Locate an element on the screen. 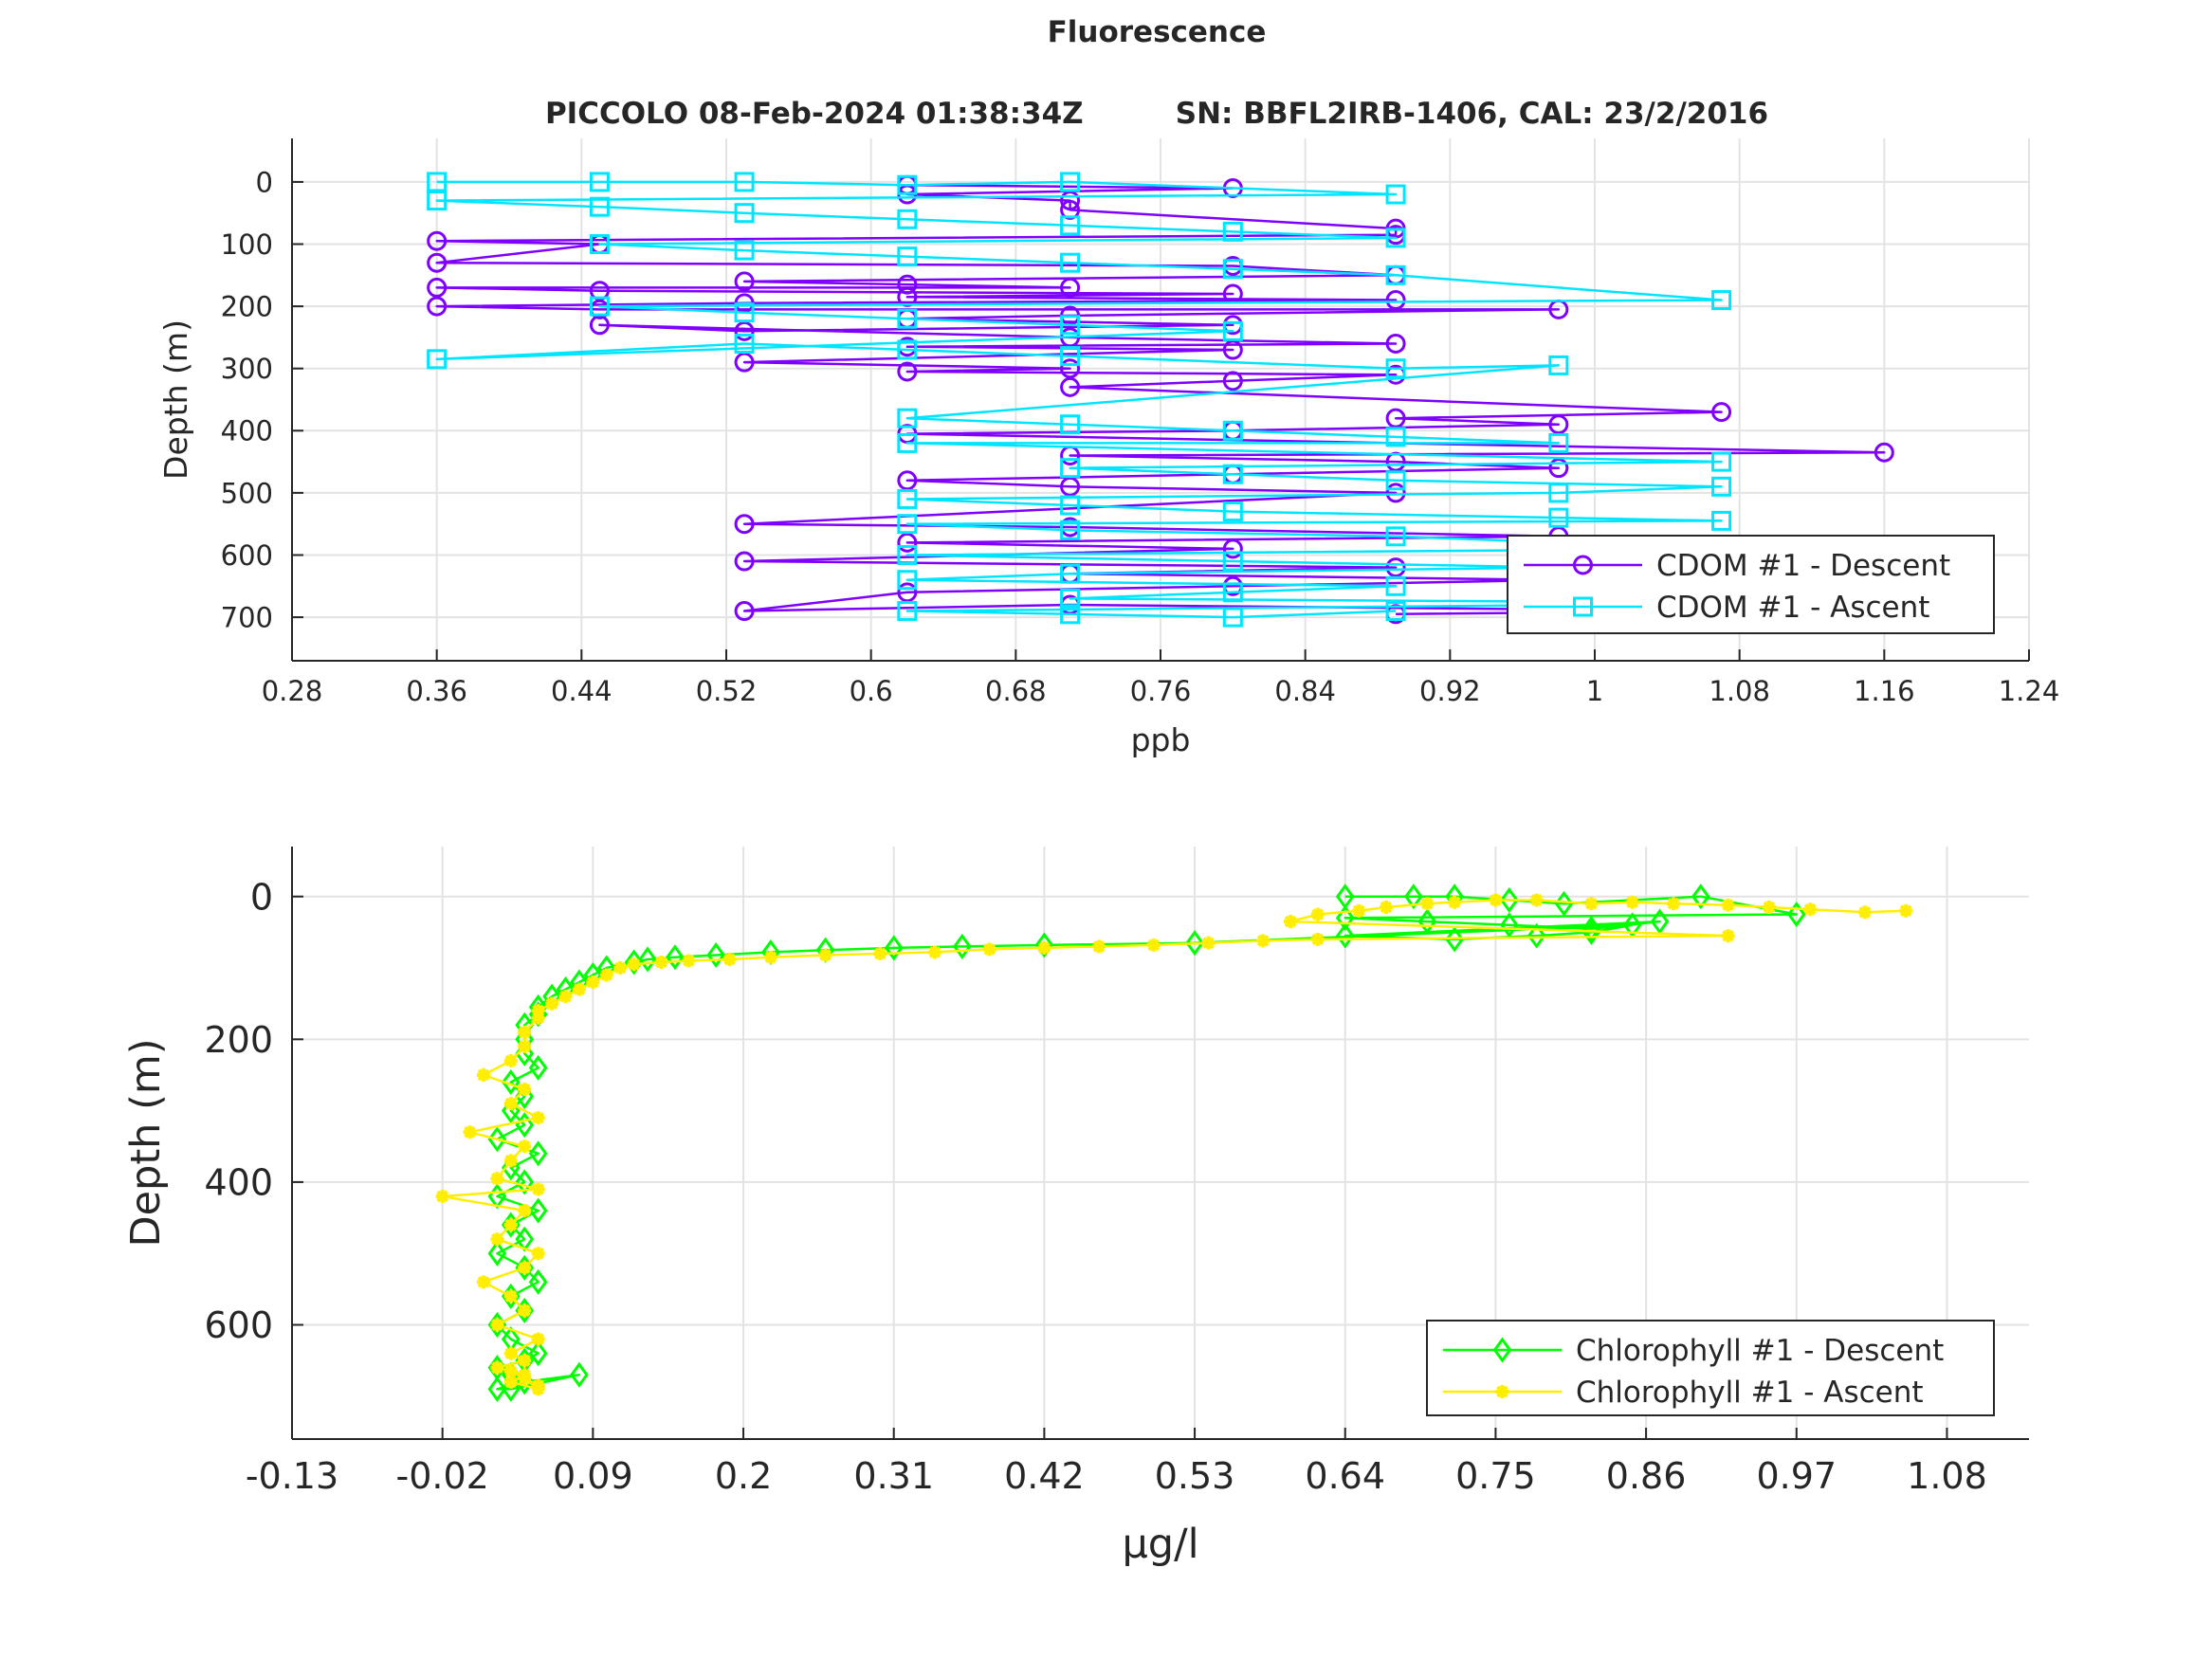  x-tick-label: 0.31 is located at coordinates (893, 1476).